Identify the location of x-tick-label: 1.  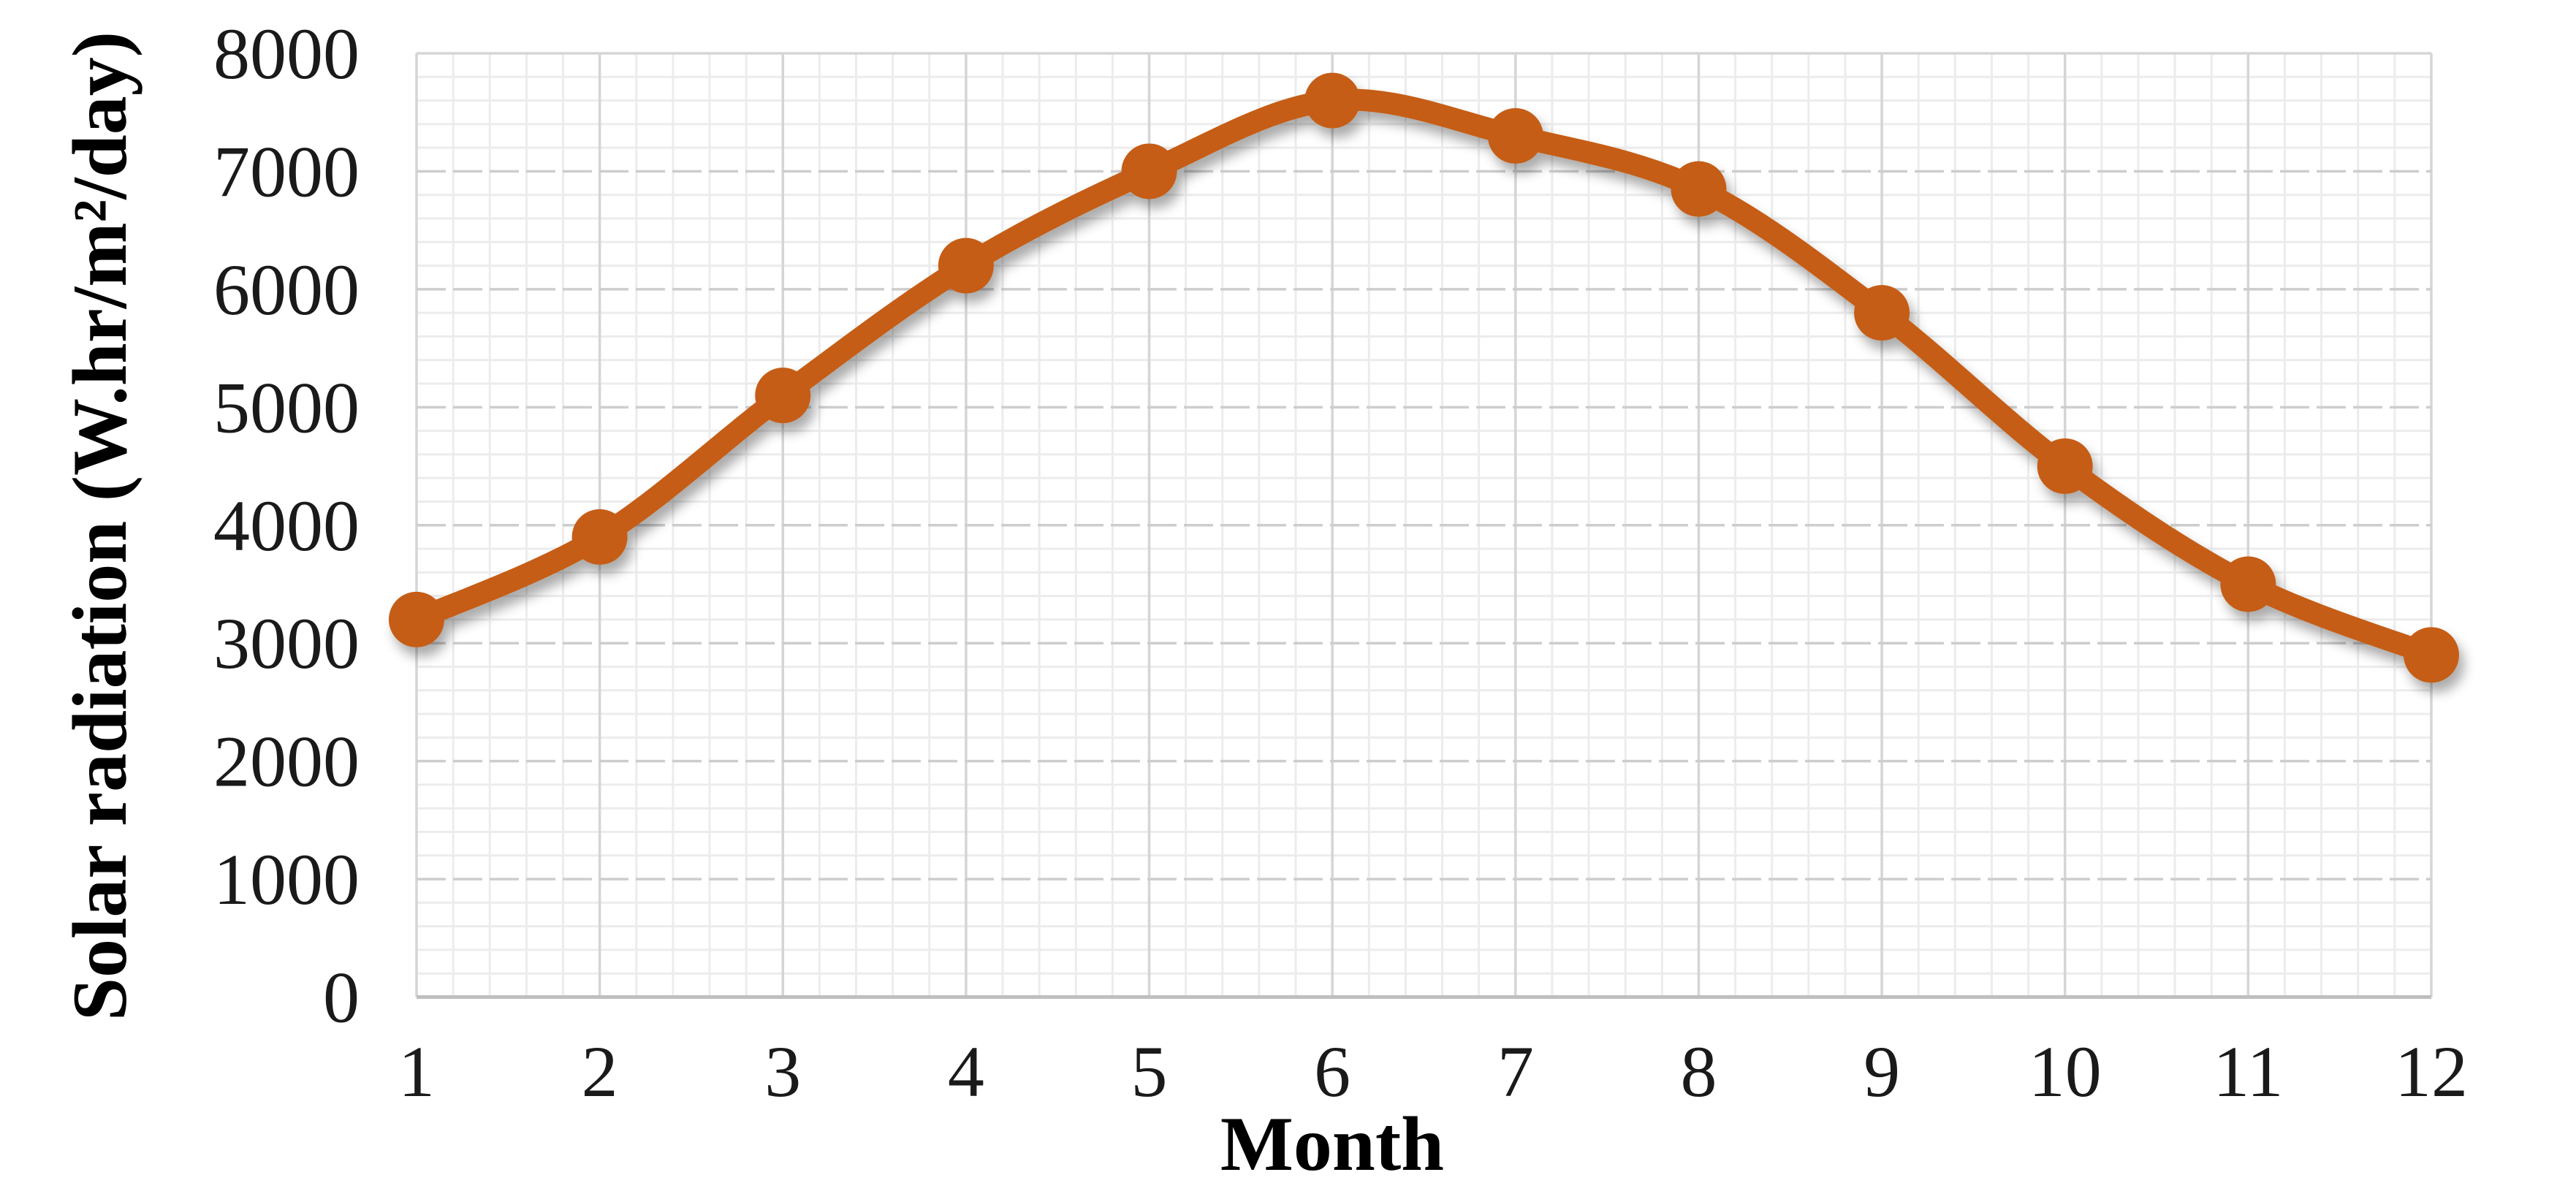
(416, 1071).